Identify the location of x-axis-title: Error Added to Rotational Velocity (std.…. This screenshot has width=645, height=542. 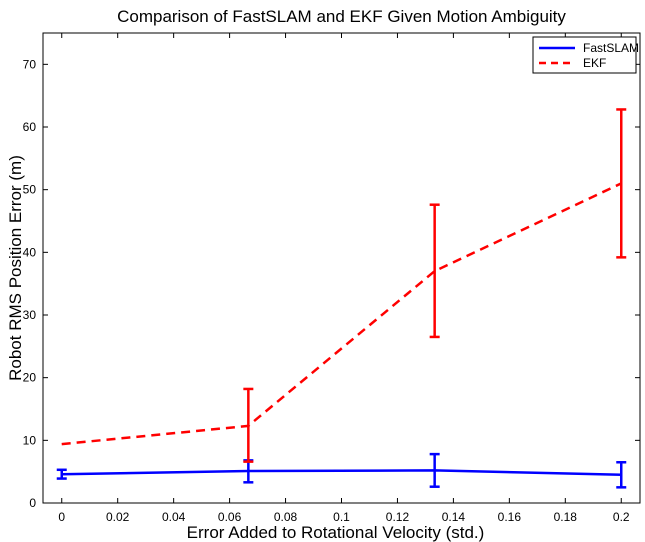
(336, 532).